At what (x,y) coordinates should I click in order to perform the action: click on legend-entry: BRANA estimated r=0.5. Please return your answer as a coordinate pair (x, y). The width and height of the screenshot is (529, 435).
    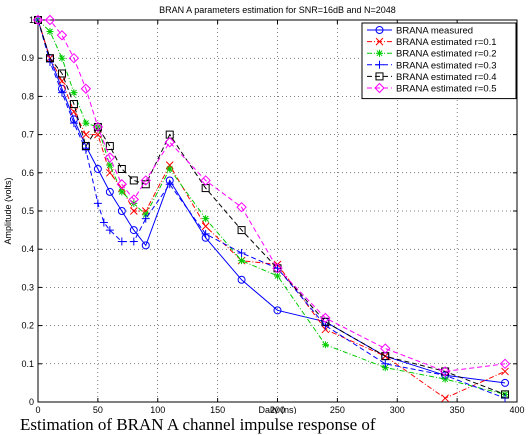
    Looking at the image, I should click on (432, 88).